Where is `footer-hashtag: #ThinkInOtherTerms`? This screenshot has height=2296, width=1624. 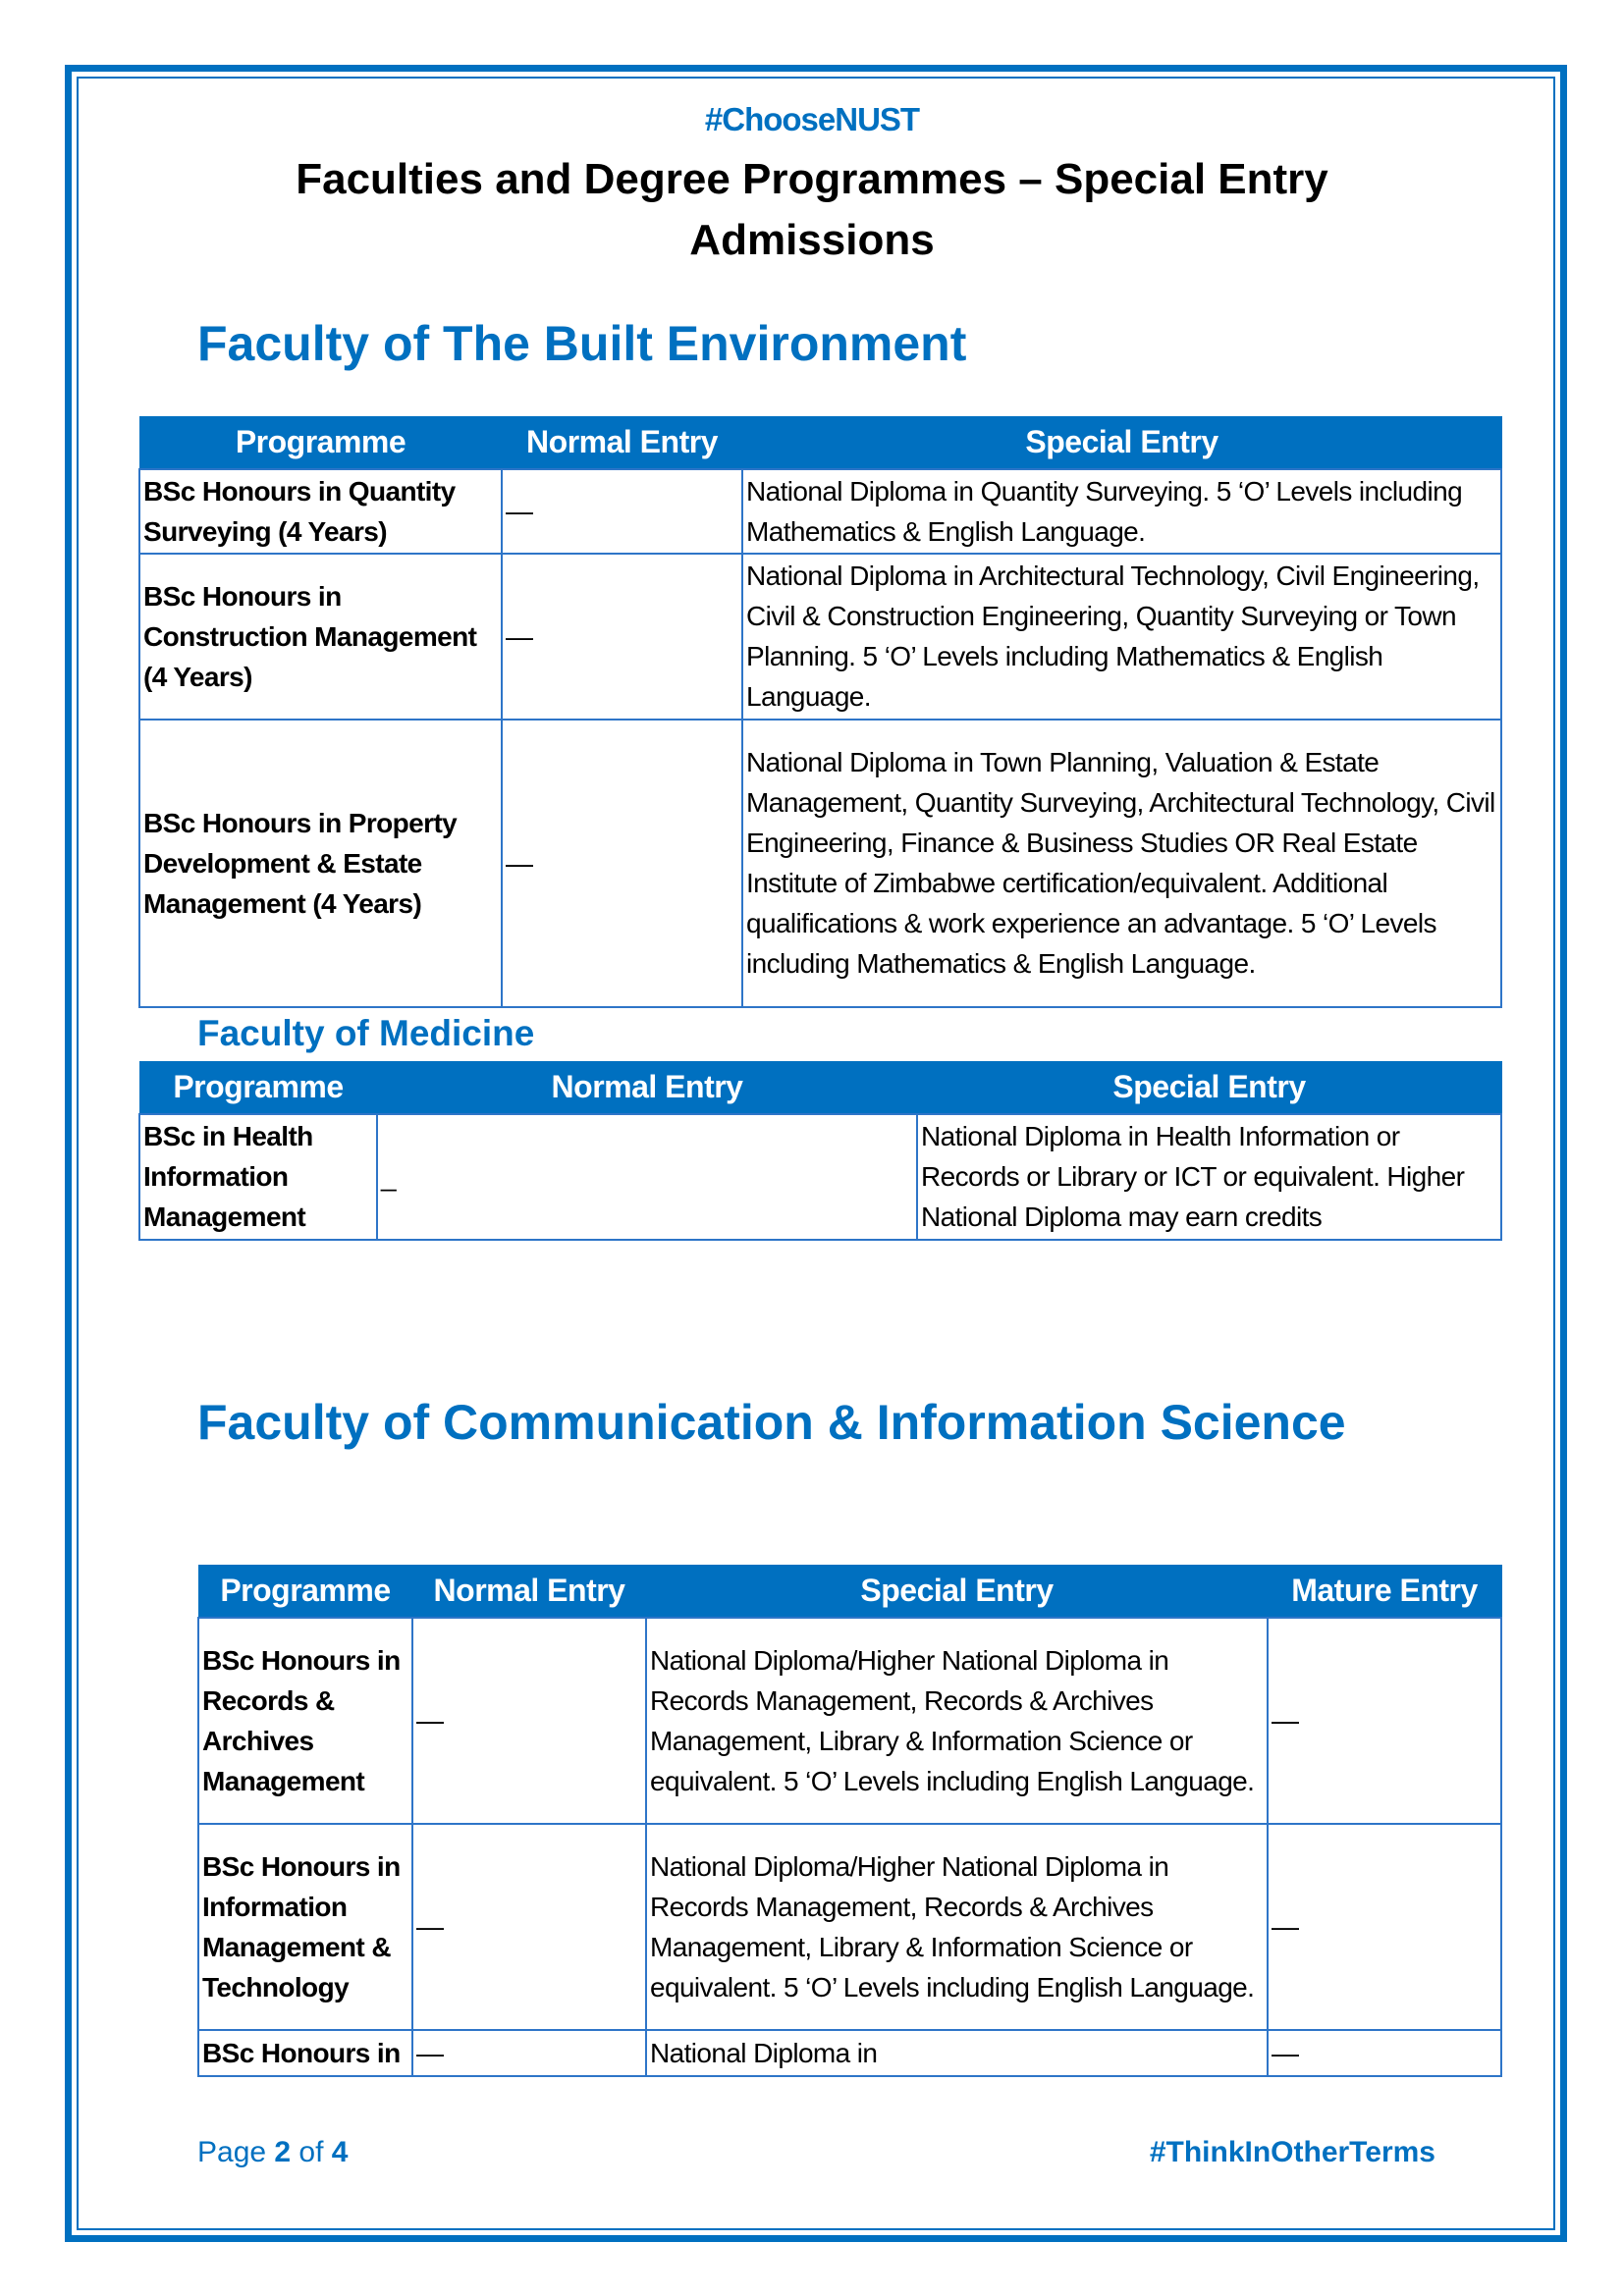 footer-hashtag: #ThinkInOtherTerms is located at coordinates (1292, 2152).